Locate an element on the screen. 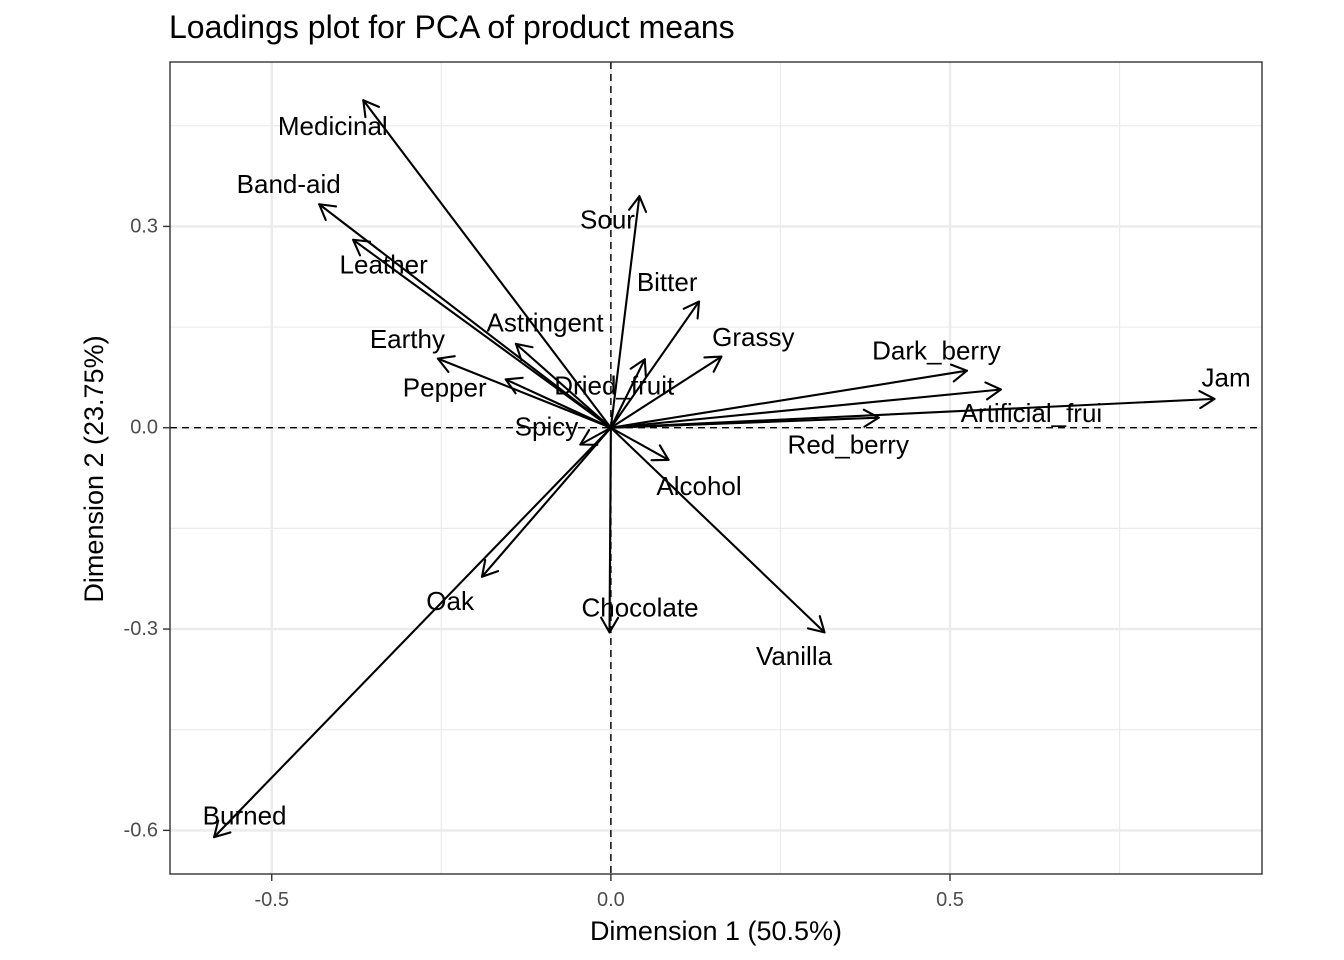  y-axis-ticks: -0.6 -0.3 0.0 0.3 is located at coordinates (147, 528).